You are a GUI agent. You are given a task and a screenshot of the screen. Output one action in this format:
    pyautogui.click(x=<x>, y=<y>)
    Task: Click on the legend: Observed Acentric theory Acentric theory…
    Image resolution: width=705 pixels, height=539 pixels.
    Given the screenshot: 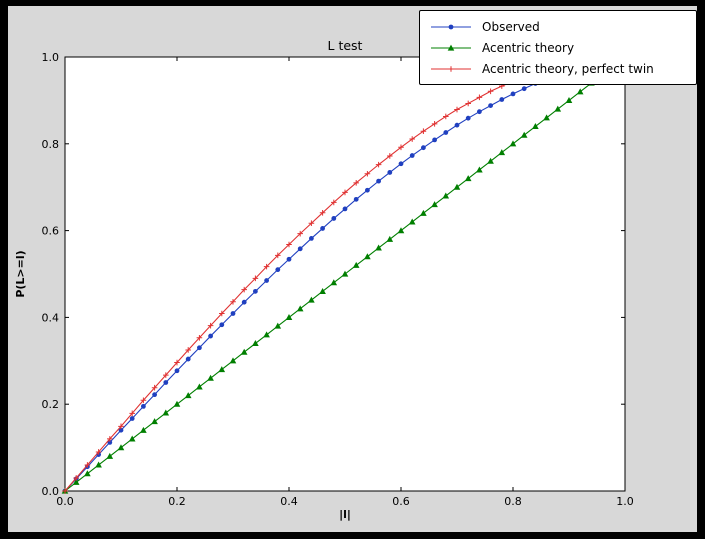 What is the action you would take?
    pyautogui.click(x=558, y=47)
    